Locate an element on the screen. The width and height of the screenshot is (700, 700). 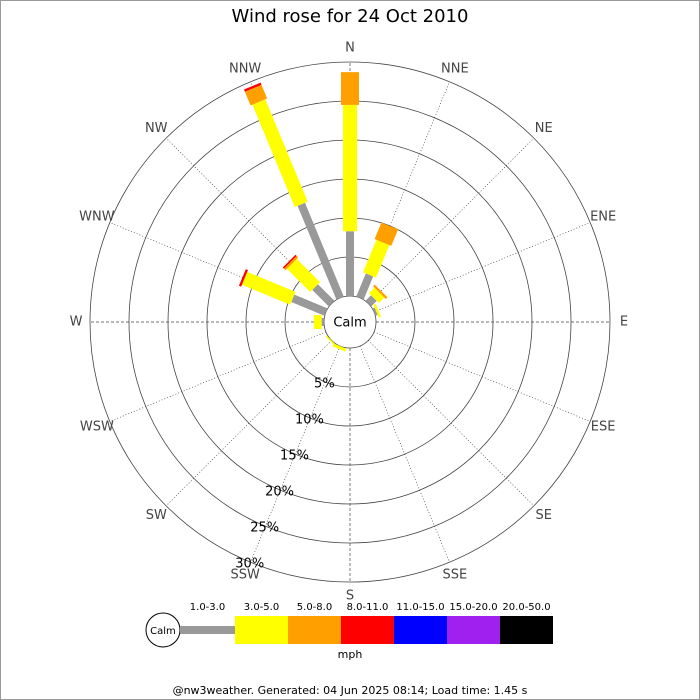
calm-label: Calm is located at coordinates (349, 323).